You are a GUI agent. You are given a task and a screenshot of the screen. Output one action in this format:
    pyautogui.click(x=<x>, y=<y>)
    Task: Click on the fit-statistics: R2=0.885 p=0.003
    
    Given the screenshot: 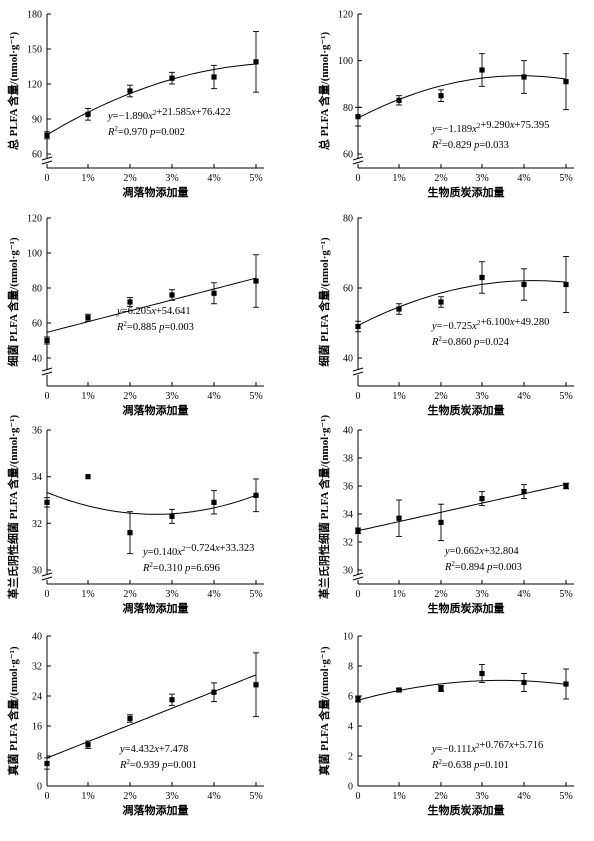 What is the action you would take?
    pyautogui.click(x=155, y=326)
    